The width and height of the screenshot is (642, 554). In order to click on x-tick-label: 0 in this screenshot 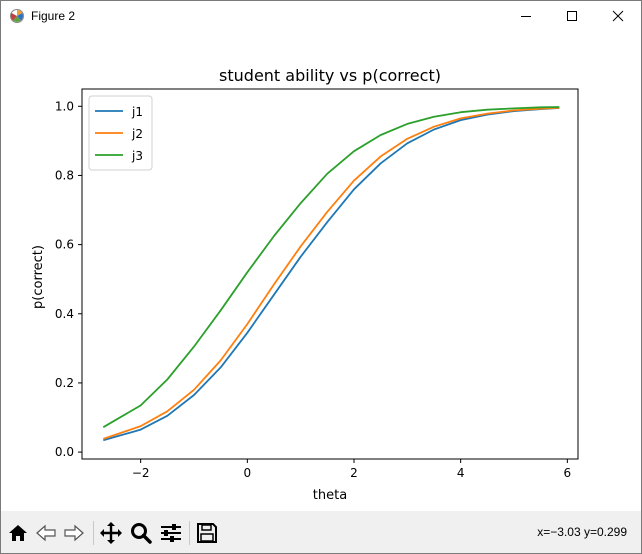, I will do `click(248, 473)`.